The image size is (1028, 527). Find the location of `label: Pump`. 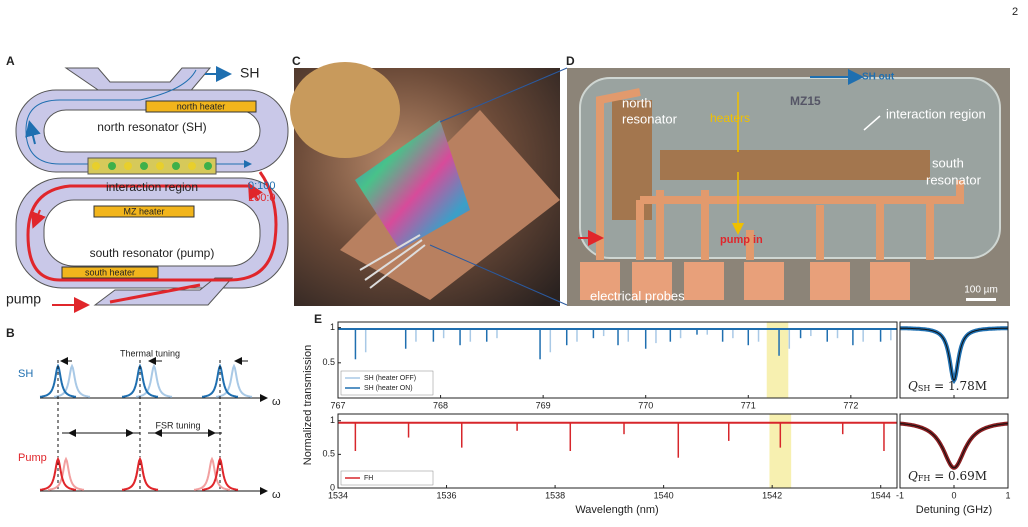

label: Pump is located at coordinates (32, 458).